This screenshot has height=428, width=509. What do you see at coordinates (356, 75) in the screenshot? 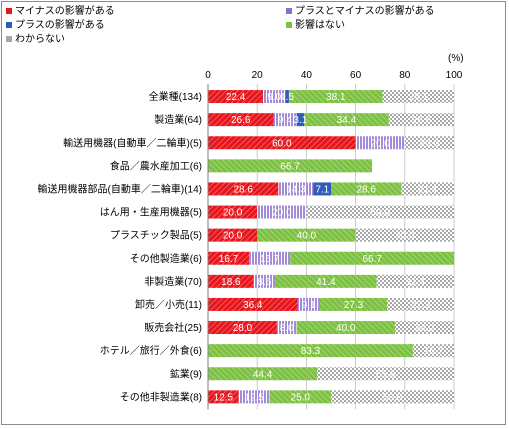
I see `x-tick-label: 60` at bounding box center [356, 75].